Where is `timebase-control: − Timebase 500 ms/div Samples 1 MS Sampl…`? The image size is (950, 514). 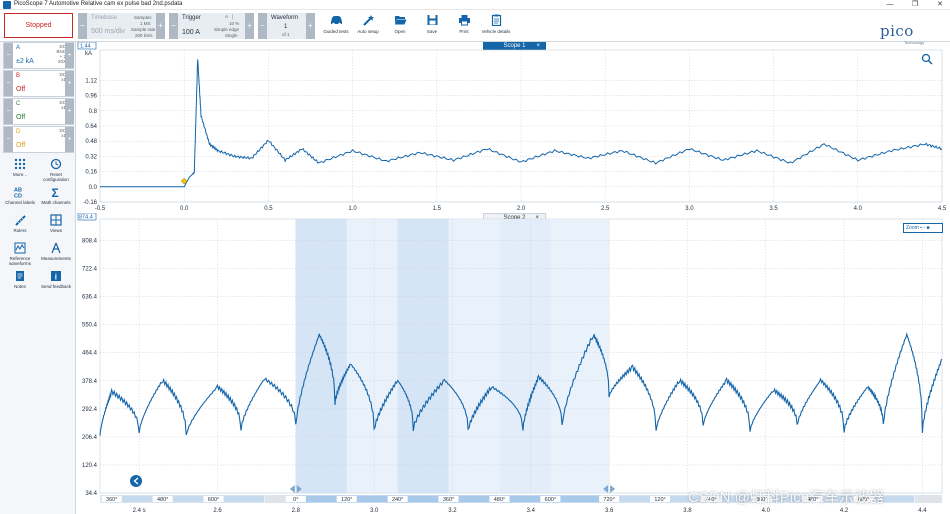 timebase-control: − Timebase 500 ms/div Samples 1 MS Sampl… is located at coordinates (121, 26).